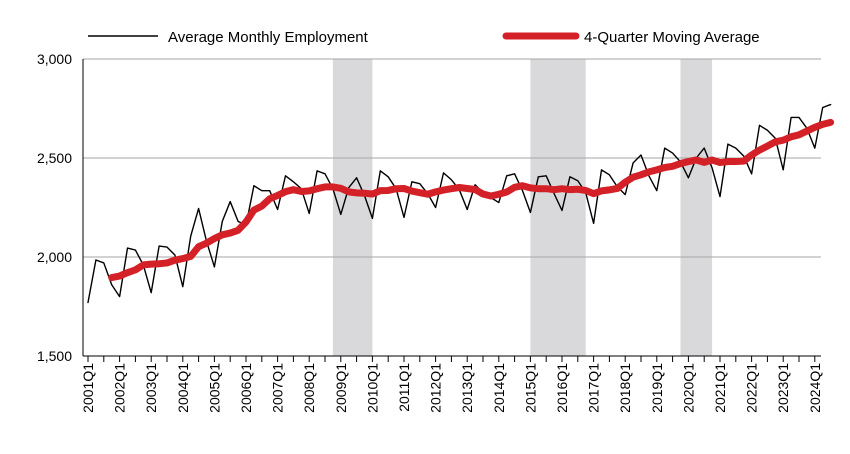  Describe the element at coordinates (499, 388) in the screenshot. I see `x-tick-label: 2014Q1` at that location.